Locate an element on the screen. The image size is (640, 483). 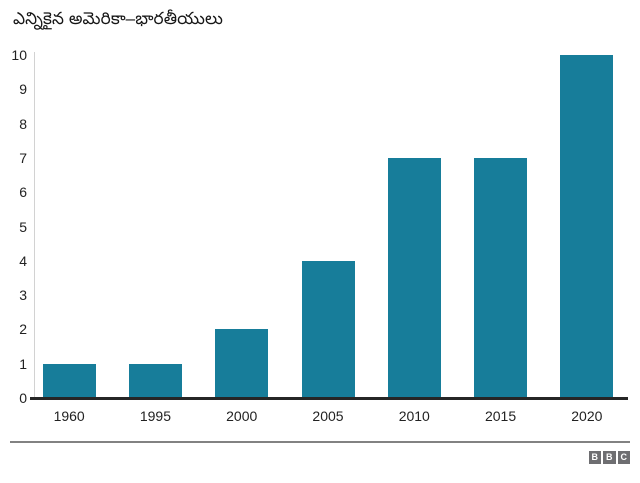
y-axis-tick-label: 3 is located at coordinates (23, 295).